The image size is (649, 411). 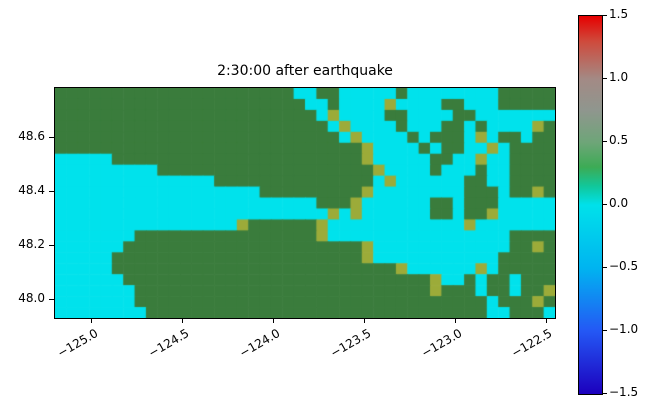 What do you see at coordinates (619, 14) in the screenshot?
I see `colorbar-tick-label: 1.5` at bounding box center [619, 14].